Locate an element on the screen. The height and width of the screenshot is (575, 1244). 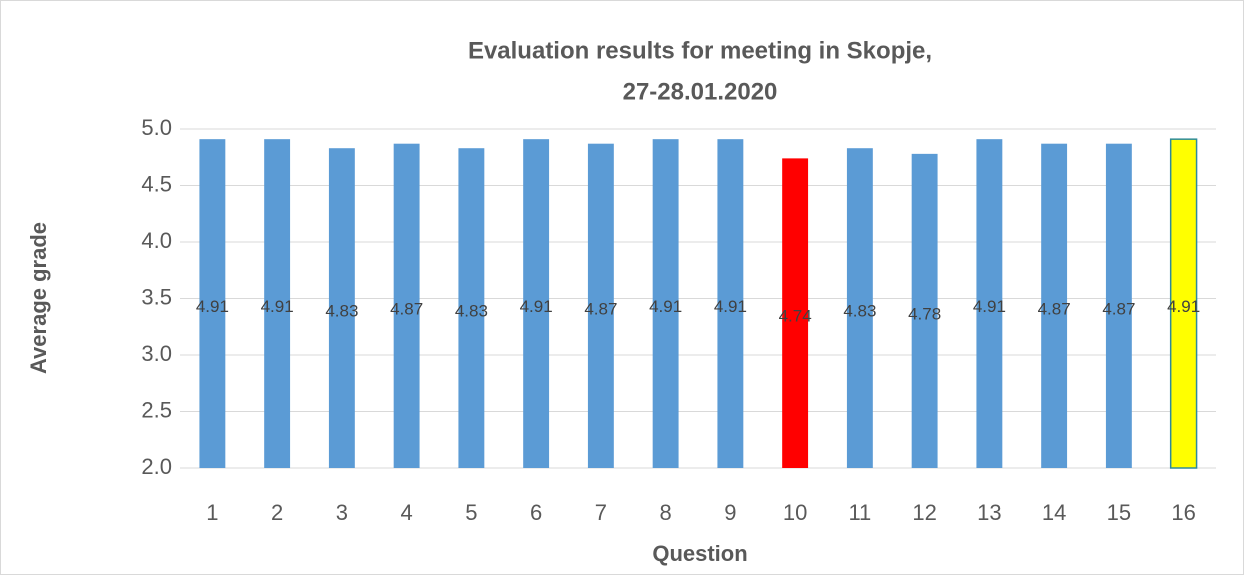
x-tick-label: 13 is located at coordinates (989, 512).